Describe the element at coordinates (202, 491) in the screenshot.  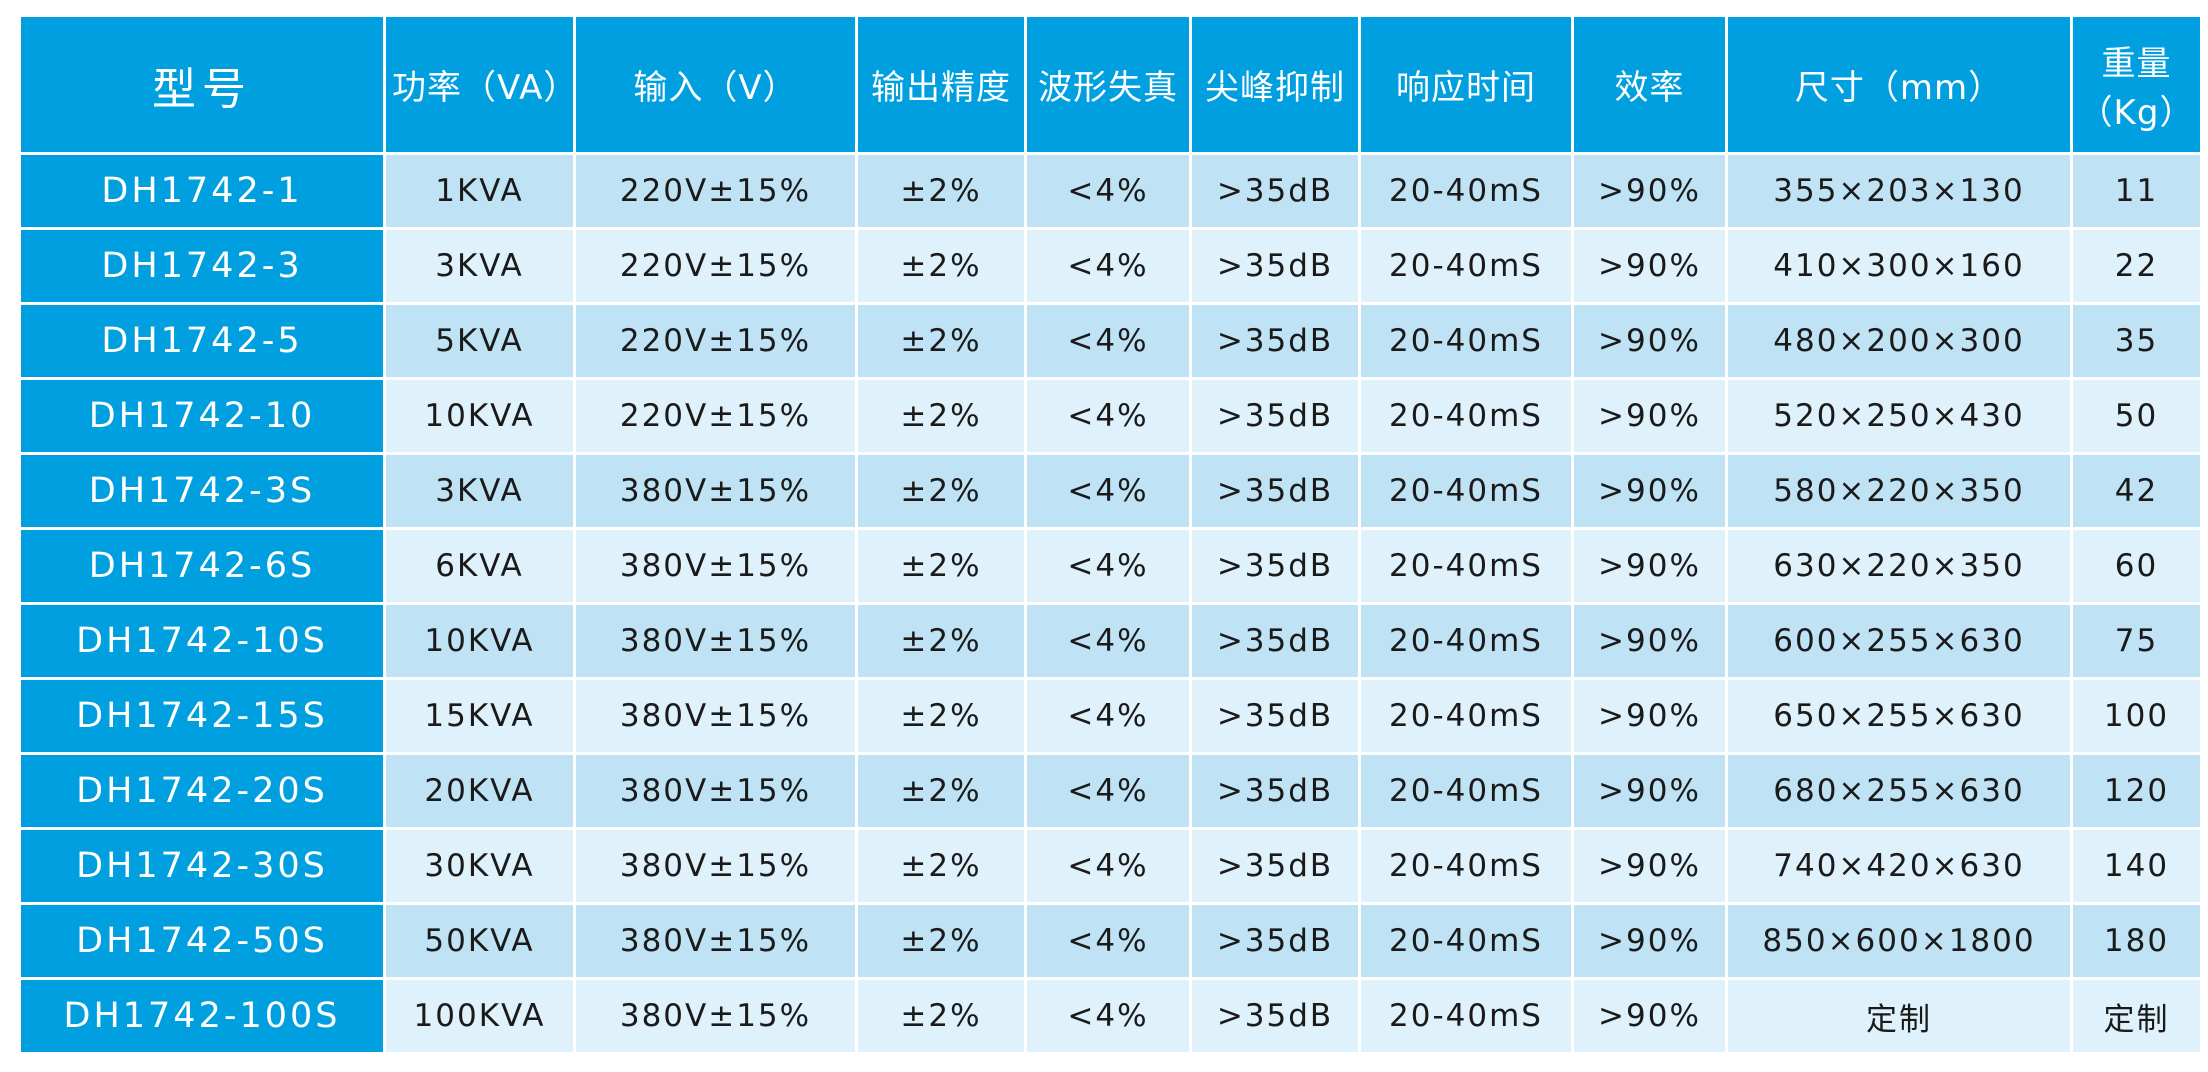
I see `model-cell: DH1742-3S` at that location.